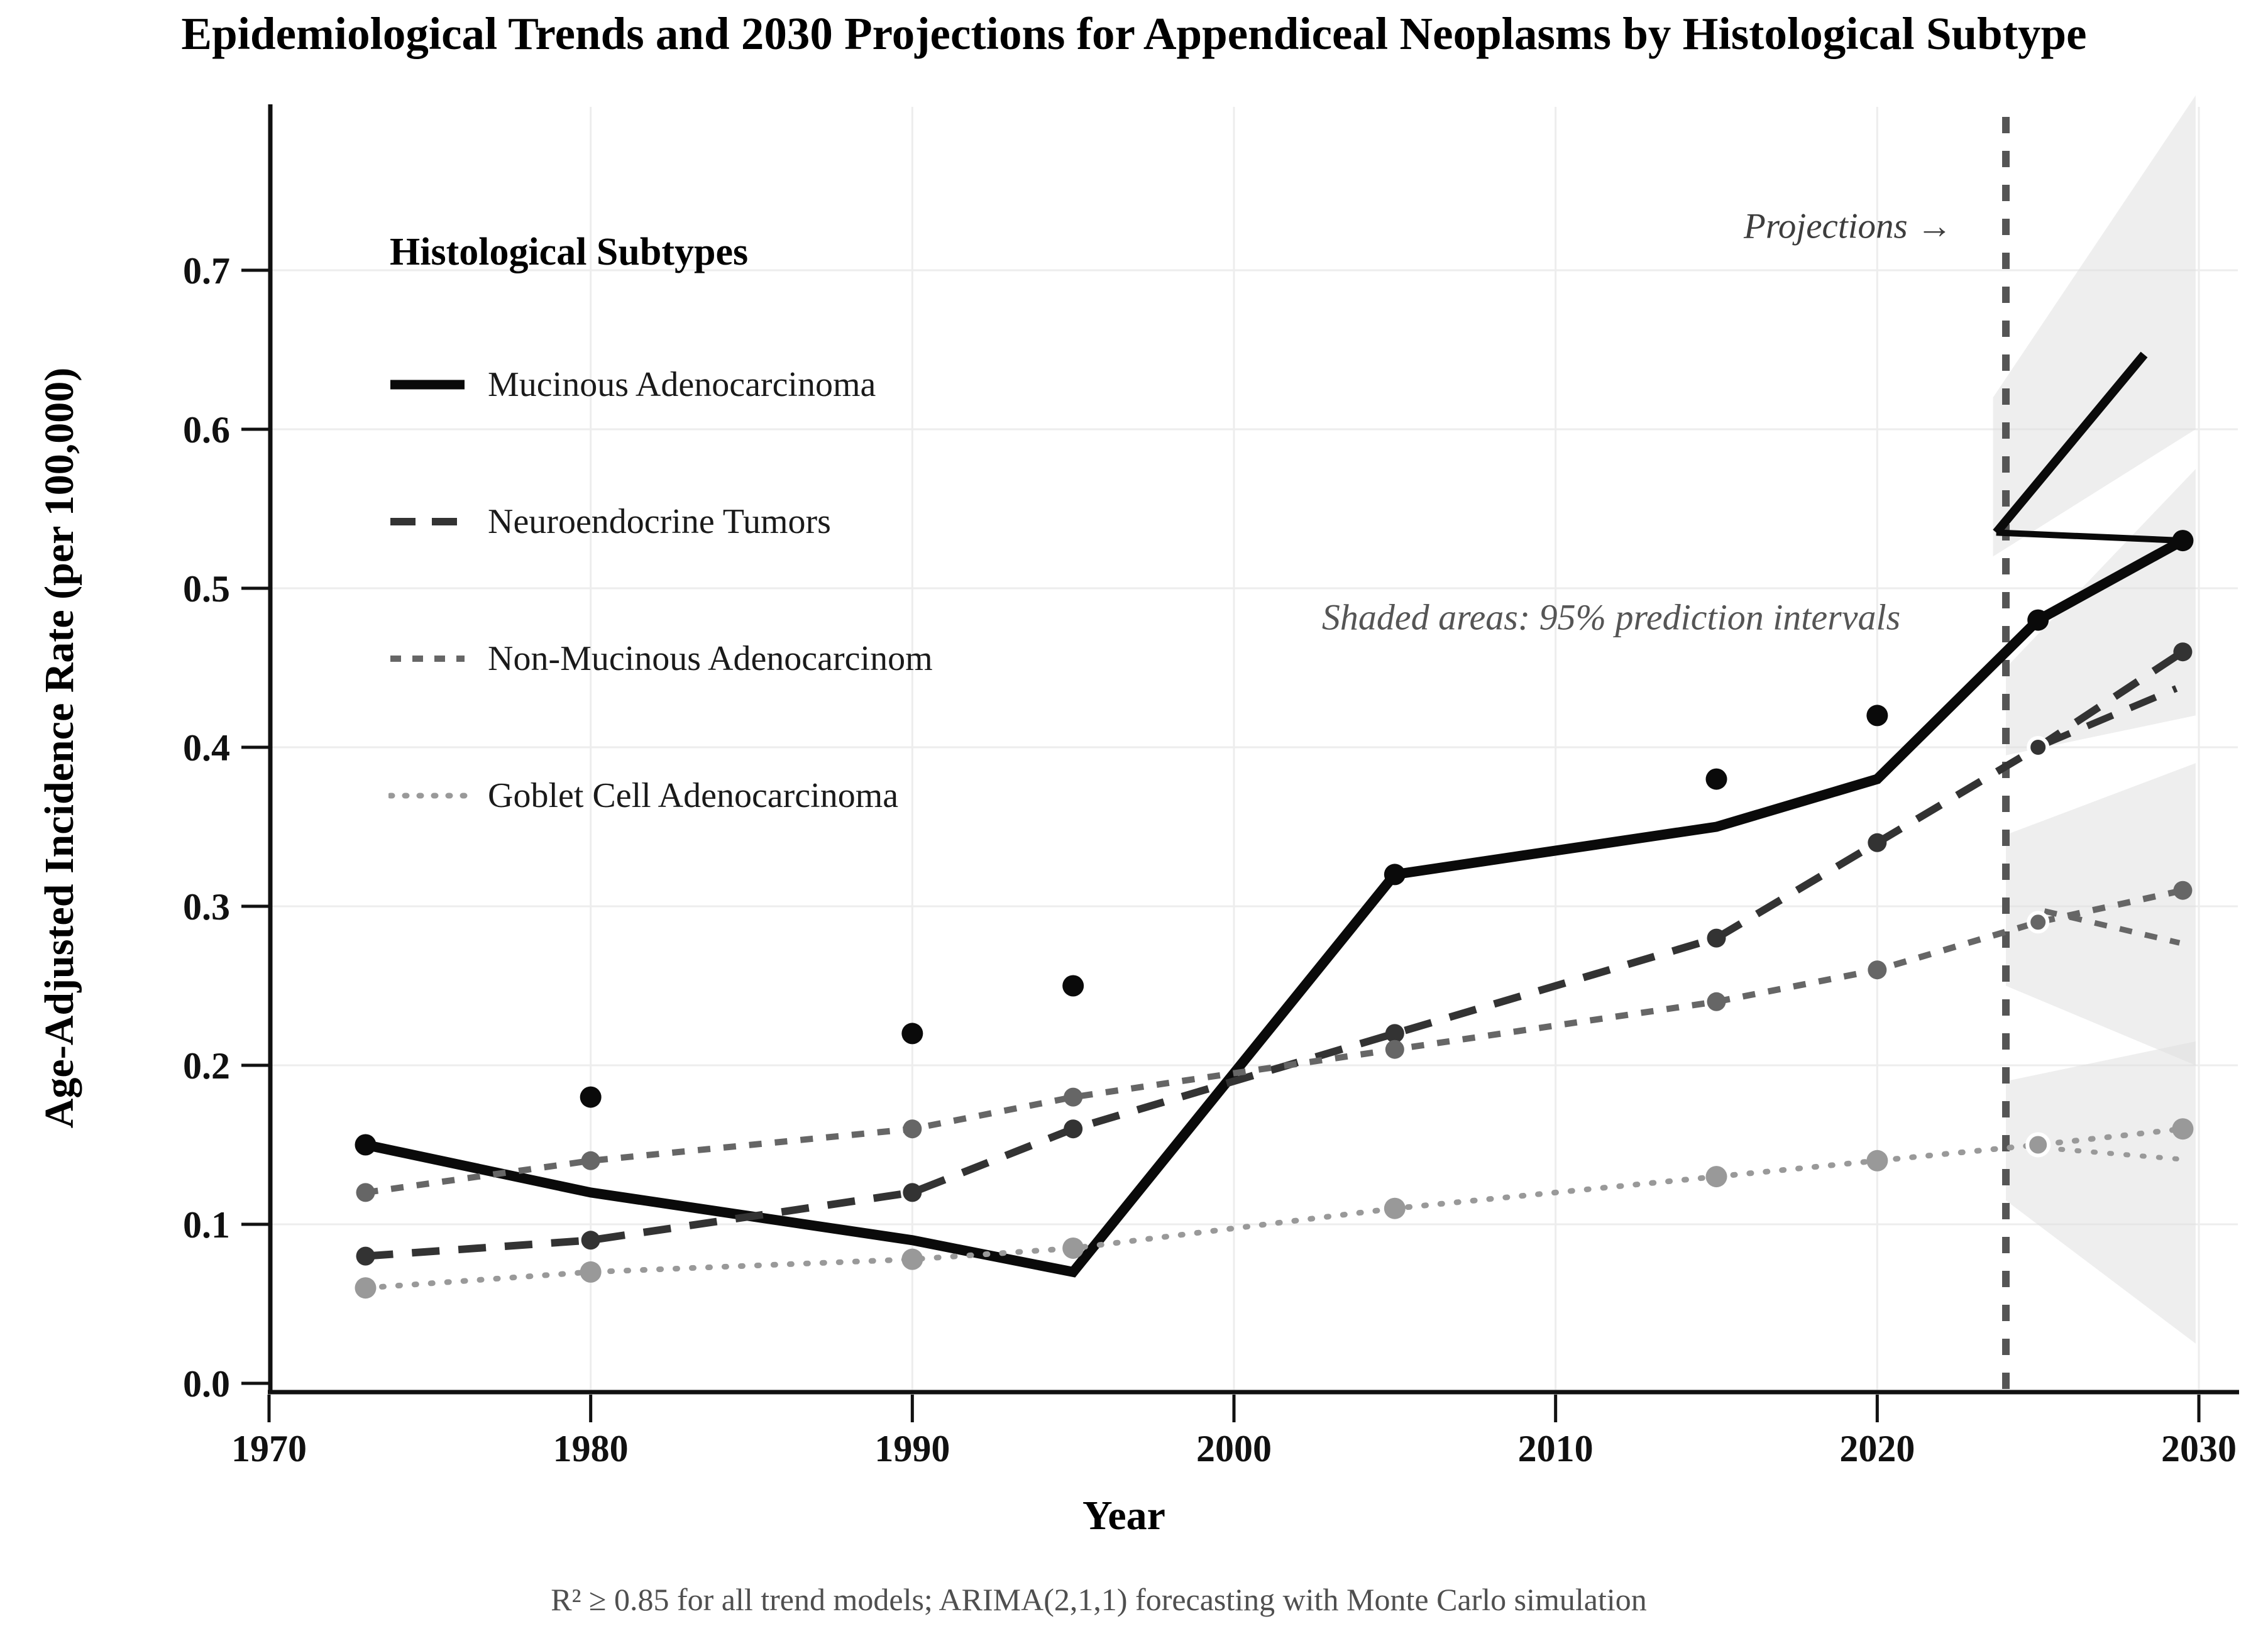 The image size is (2268, 1641). I want to click on legend-item-1: Neuroendocrine Tumors, so click(610, 521).